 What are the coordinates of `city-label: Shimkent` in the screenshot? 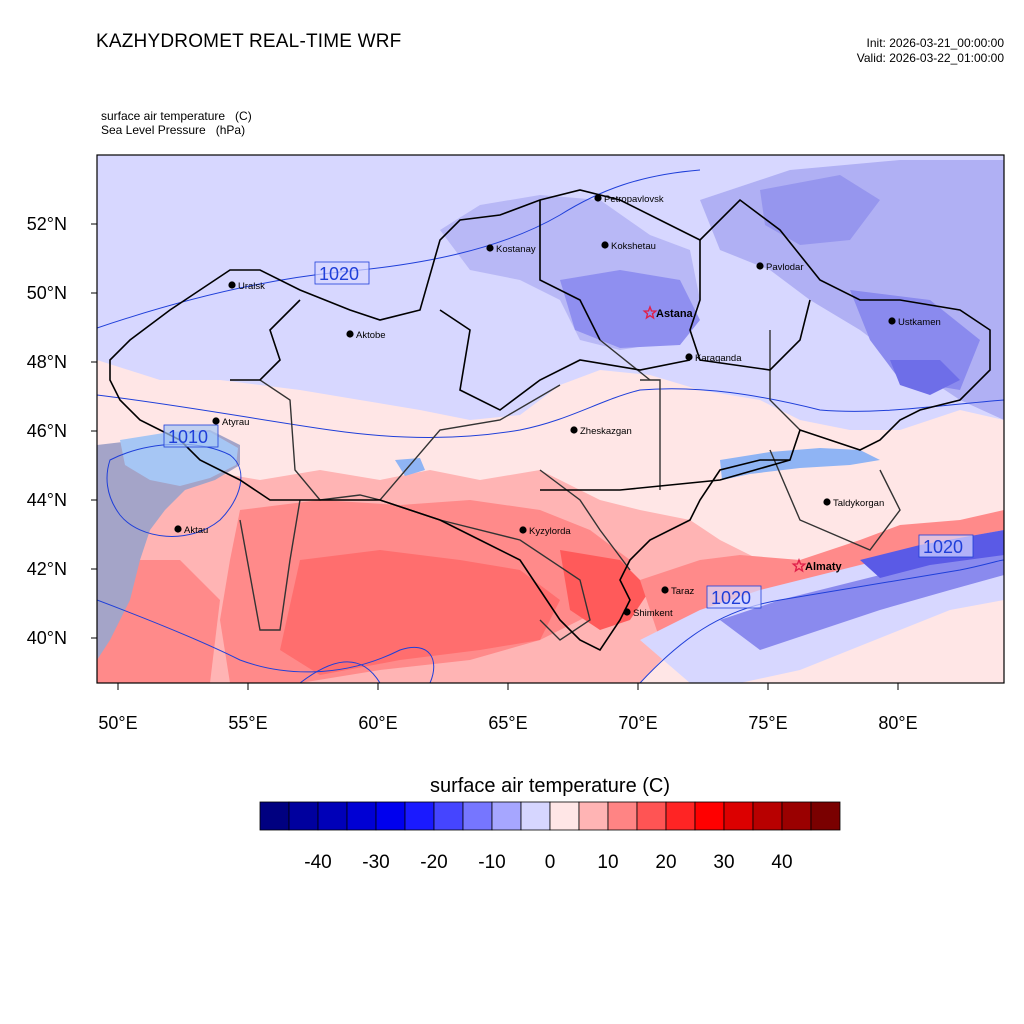 It's located at (653, 613).